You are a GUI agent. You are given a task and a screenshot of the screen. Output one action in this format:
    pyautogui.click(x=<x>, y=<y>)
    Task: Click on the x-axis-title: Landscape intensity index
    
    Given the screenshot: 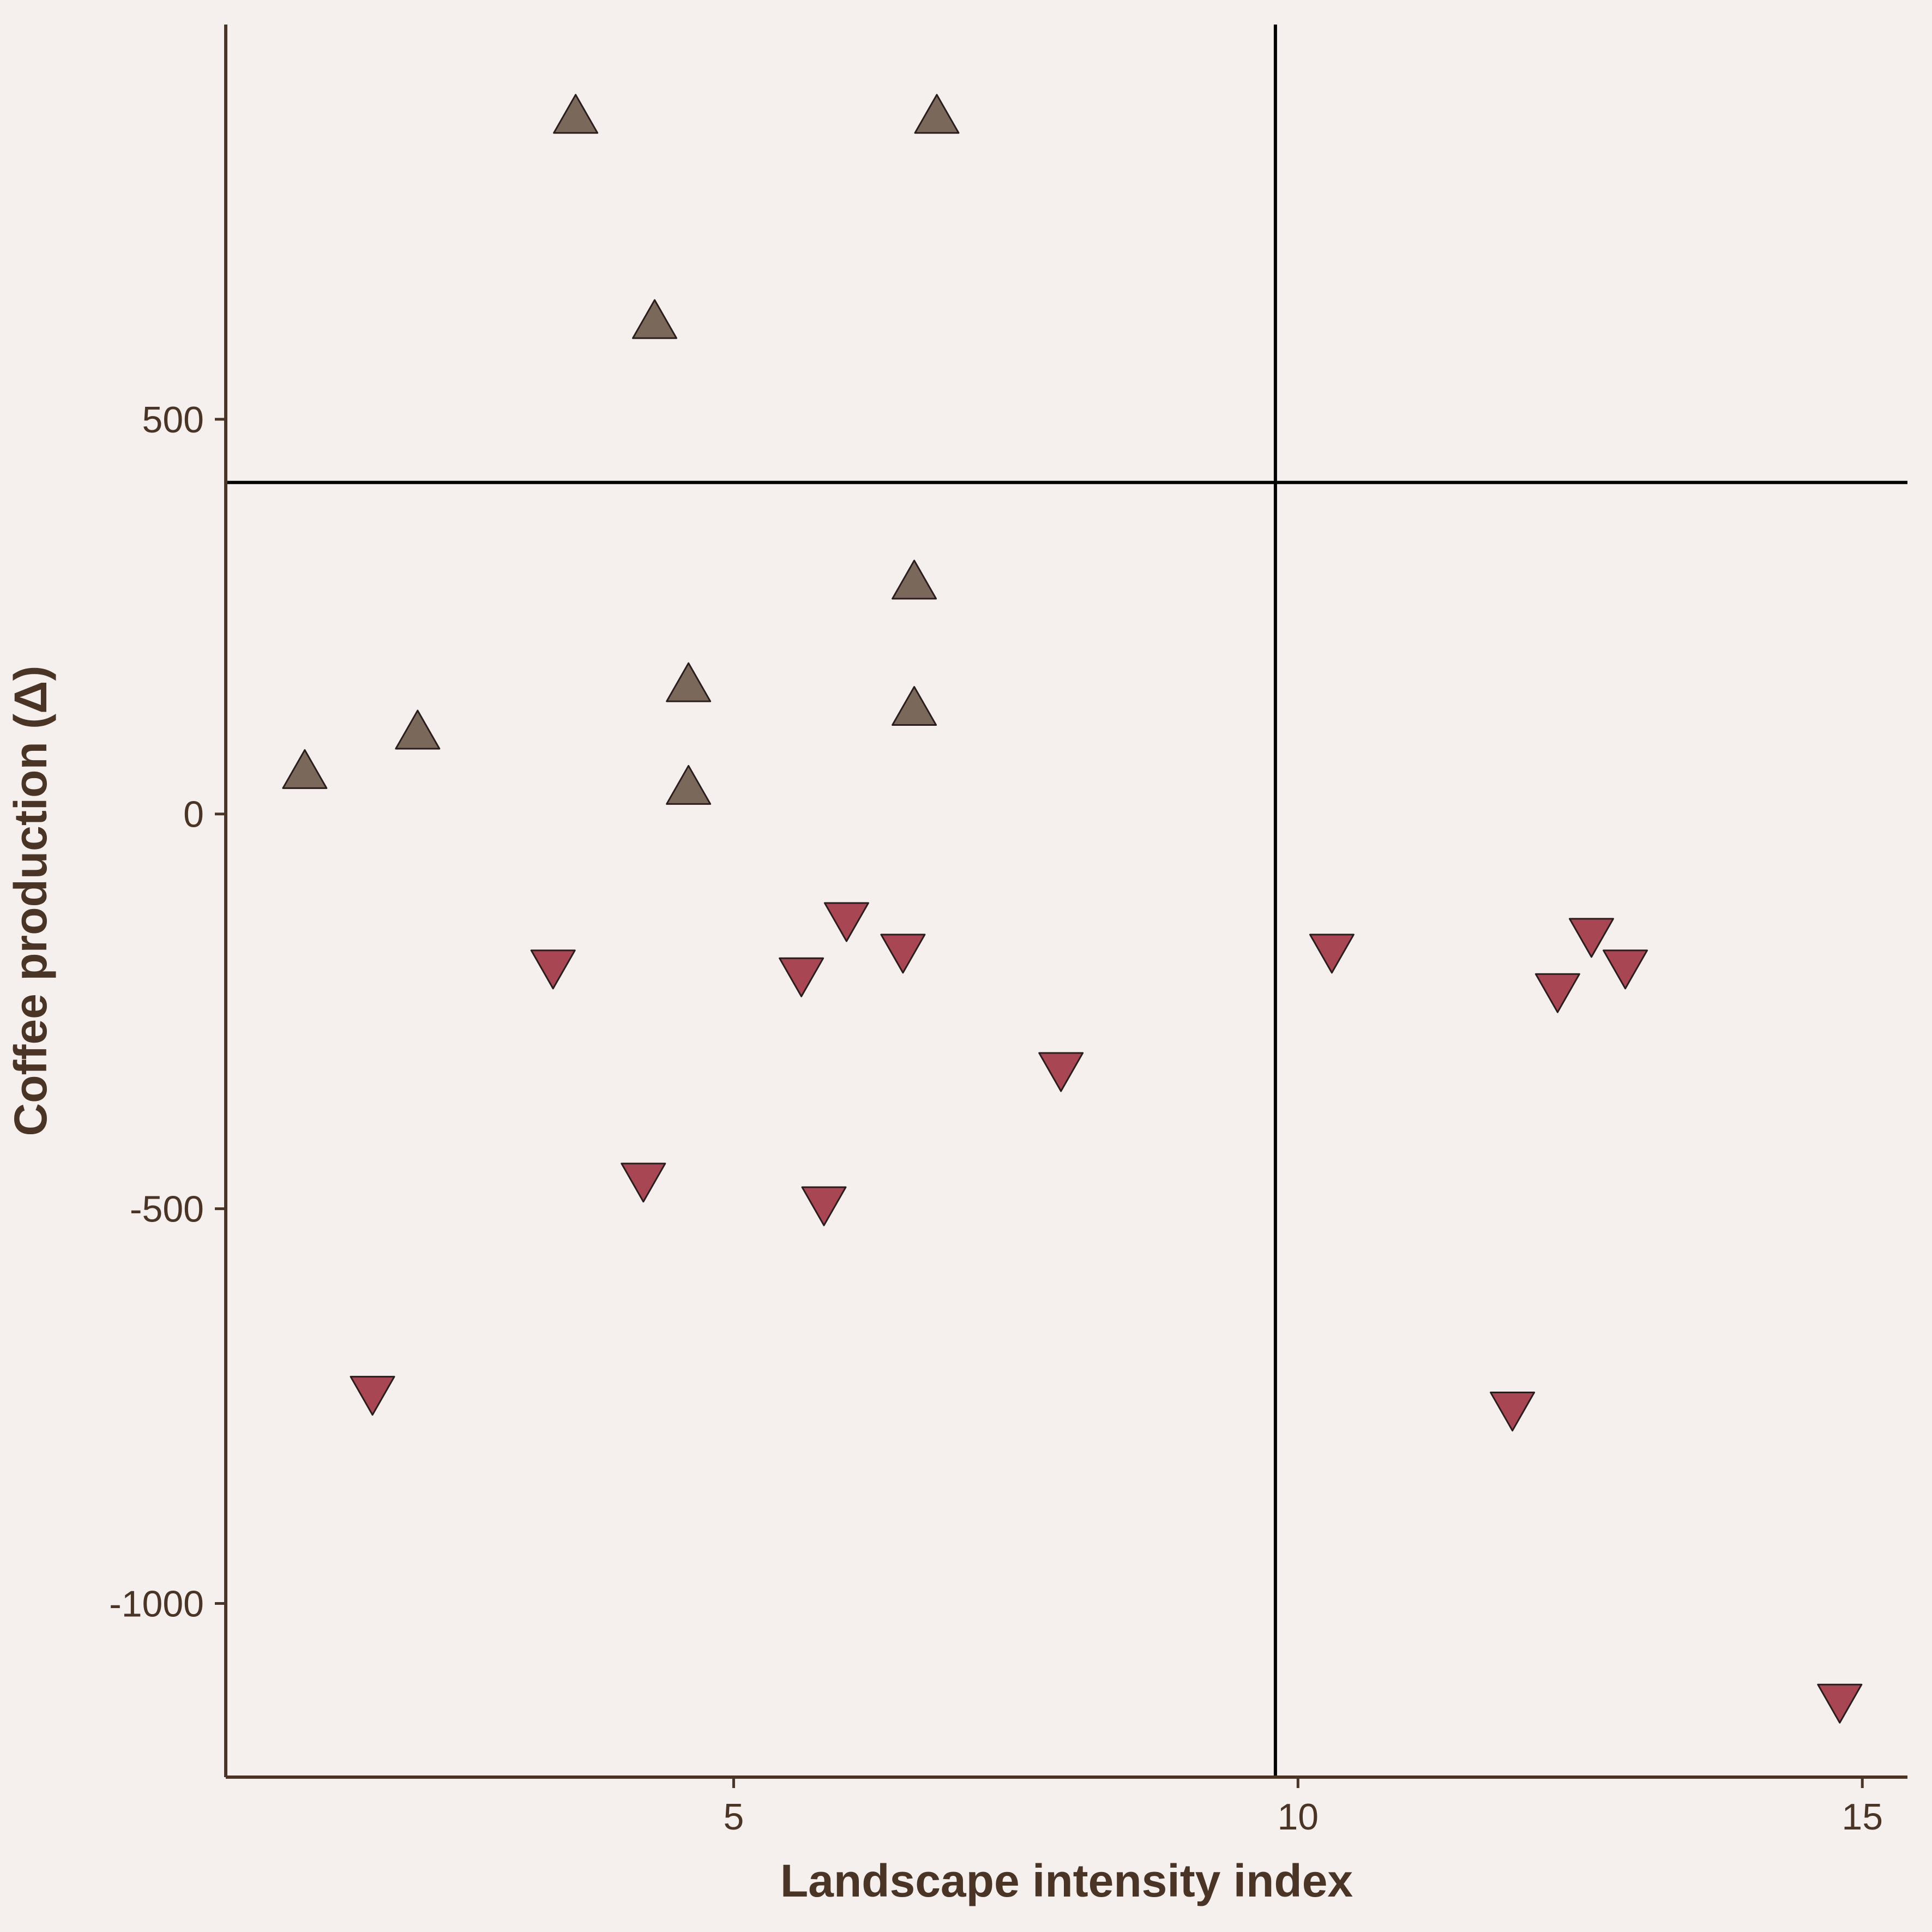 What is the action you would take?
    pyautogui.click(x=1066, y=1880)
    